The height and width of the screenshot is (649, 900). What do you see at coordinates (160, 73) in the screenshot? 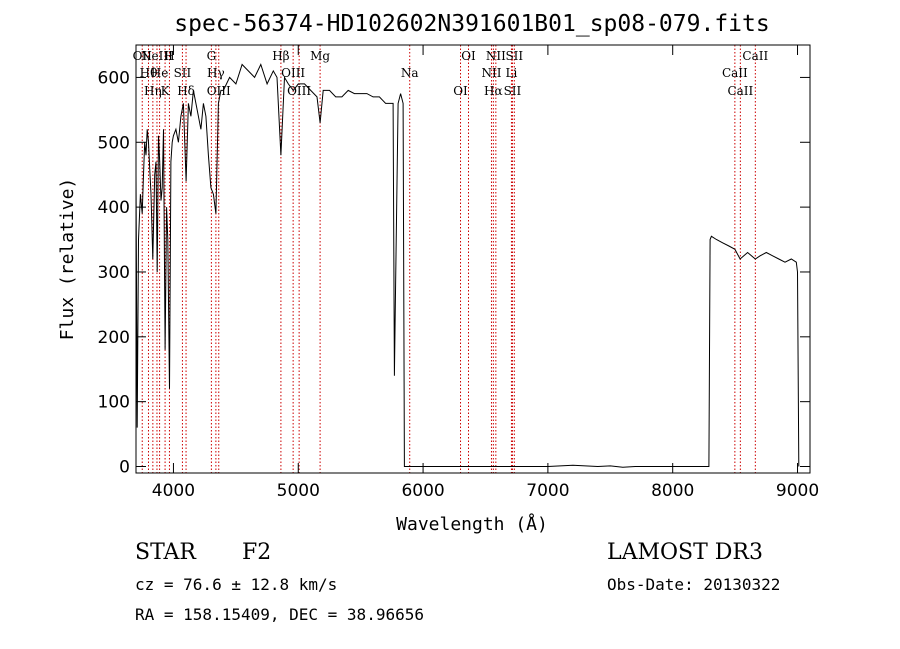
I see `spectral-line-label: He` at bounding box center [160, 73].